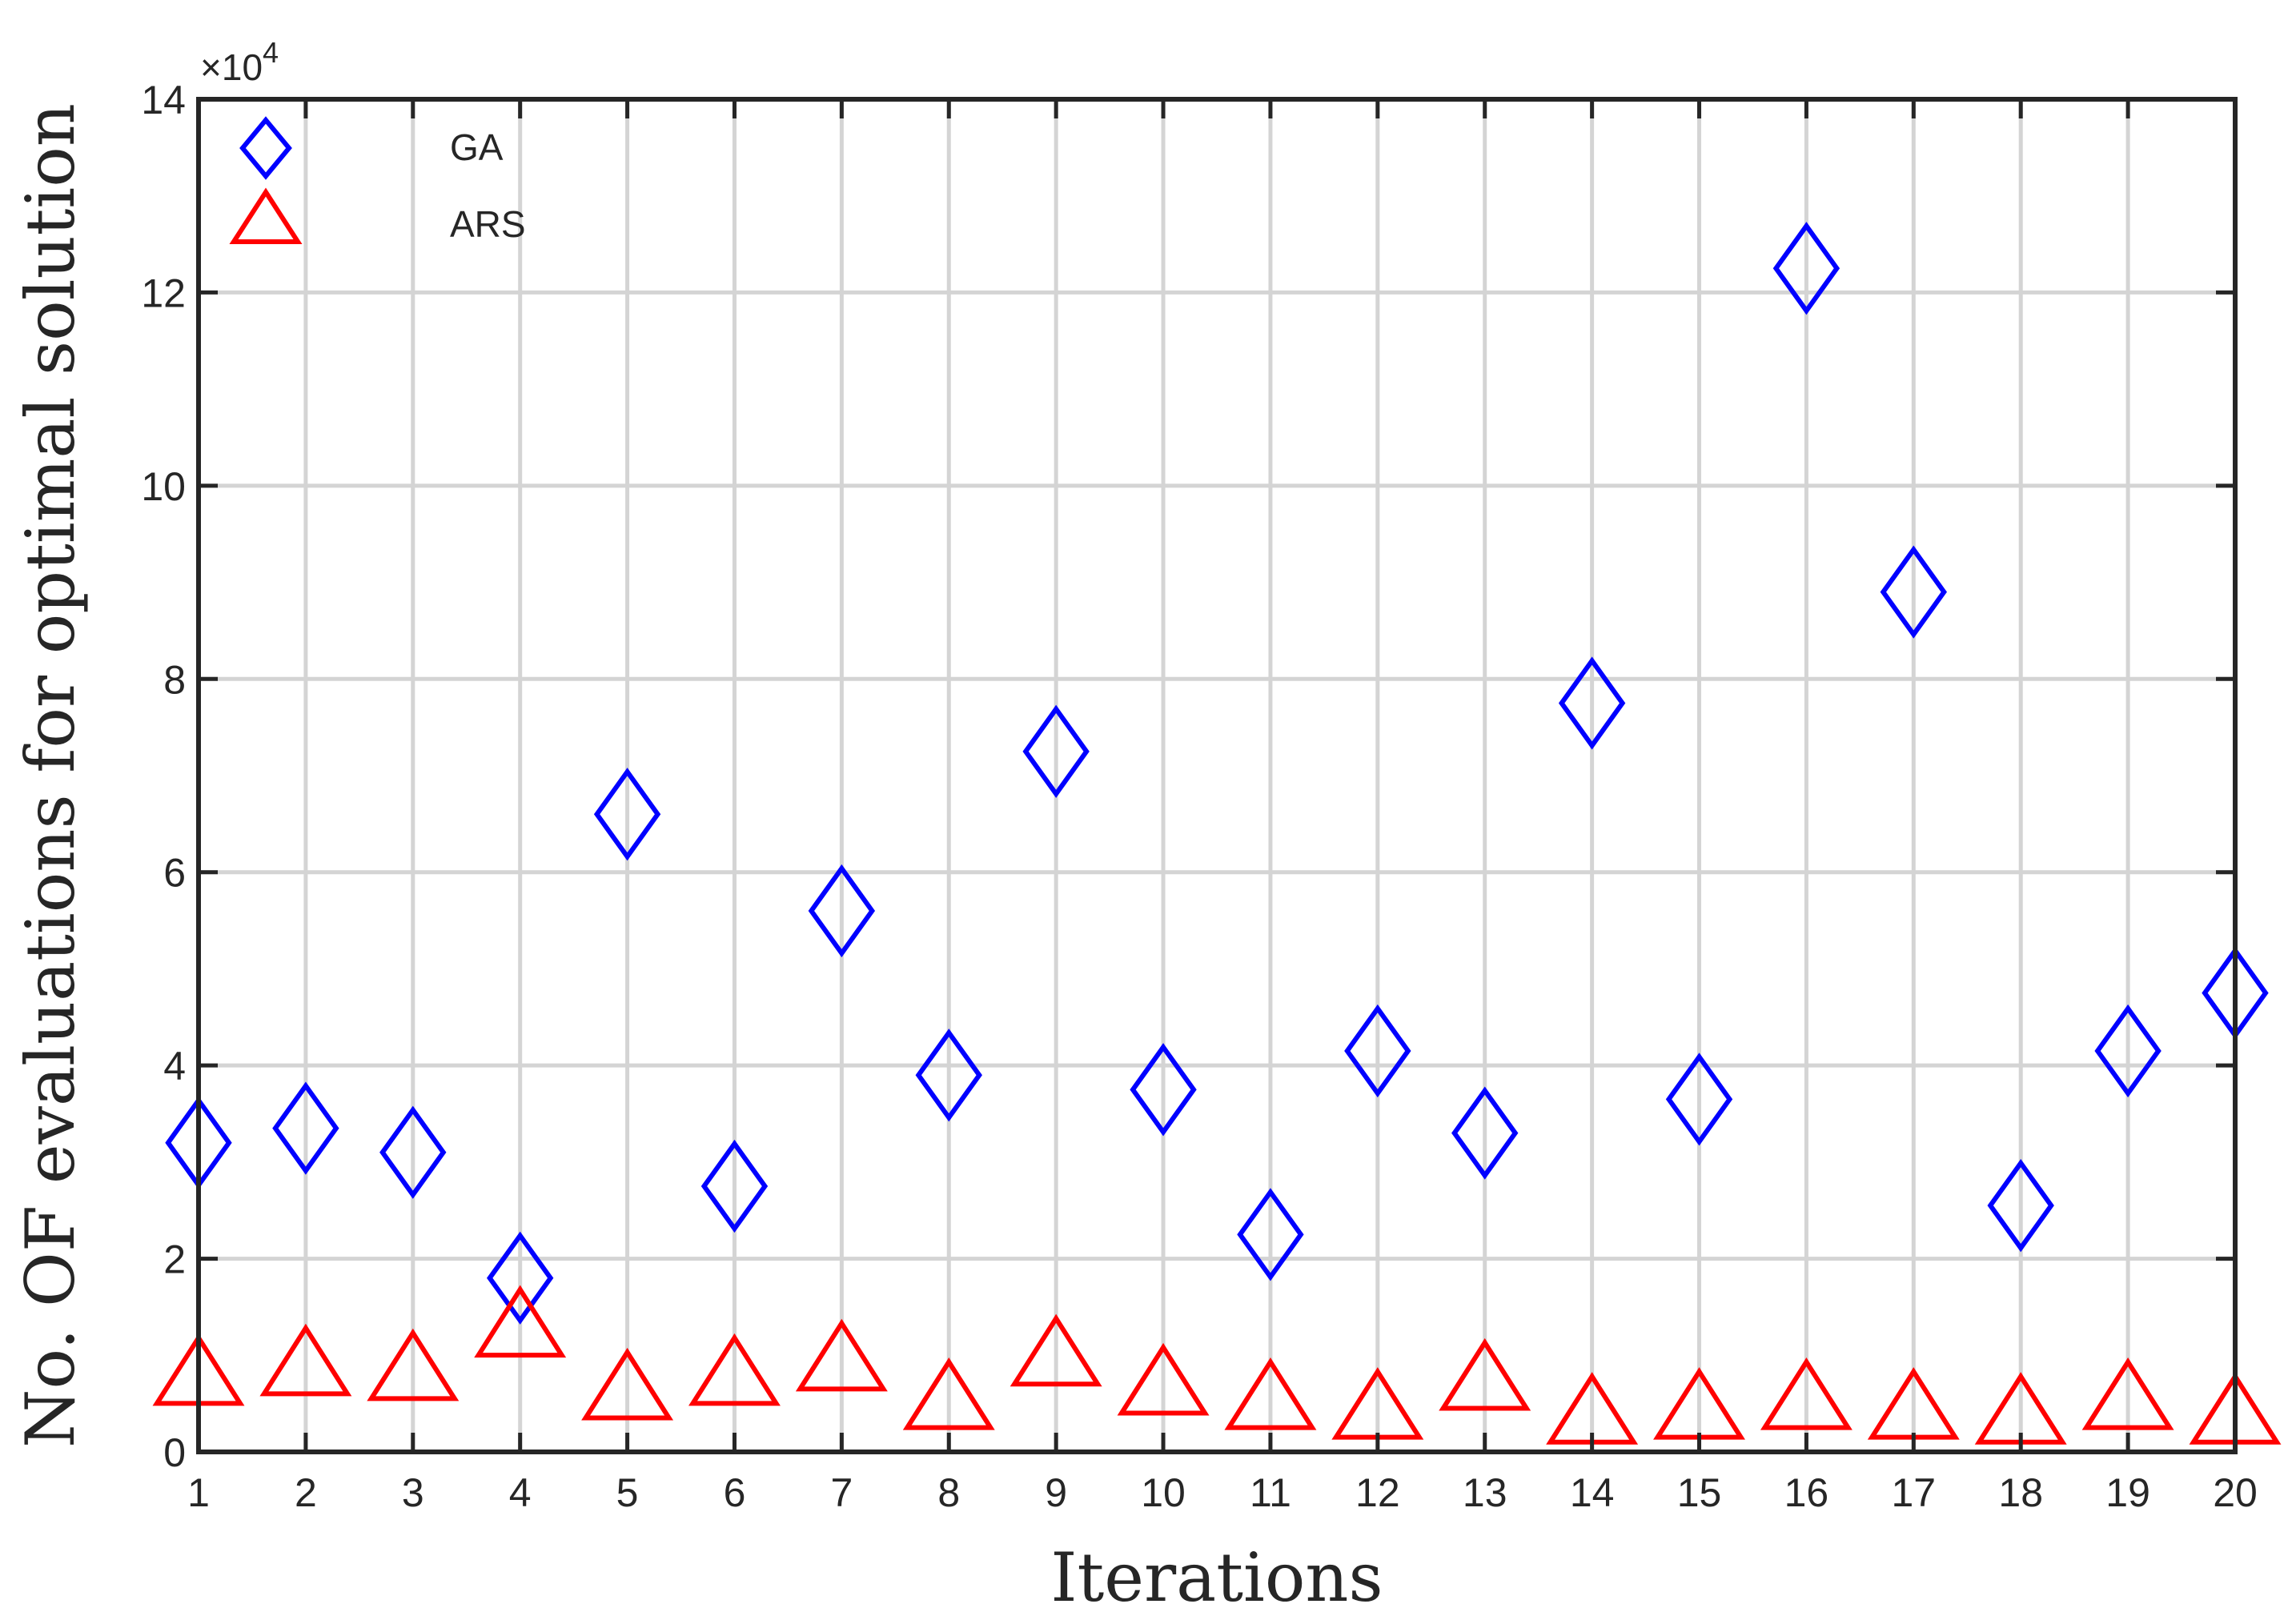 The width and height of the screenshot is (2292, 1624). What do you see at coordinates (520, 1492) in the screenshot?
I see `x-tick-label-4: 4` at bounding box center [520, 1492].